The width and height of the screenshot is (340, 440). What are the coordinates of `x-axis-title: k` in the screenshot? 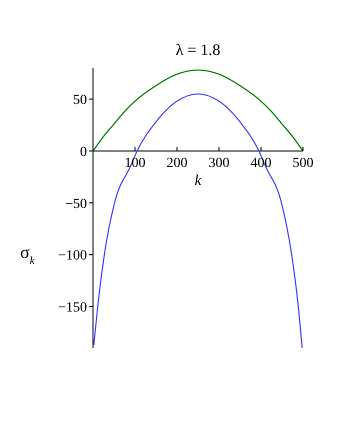 It's located at (198, 180).